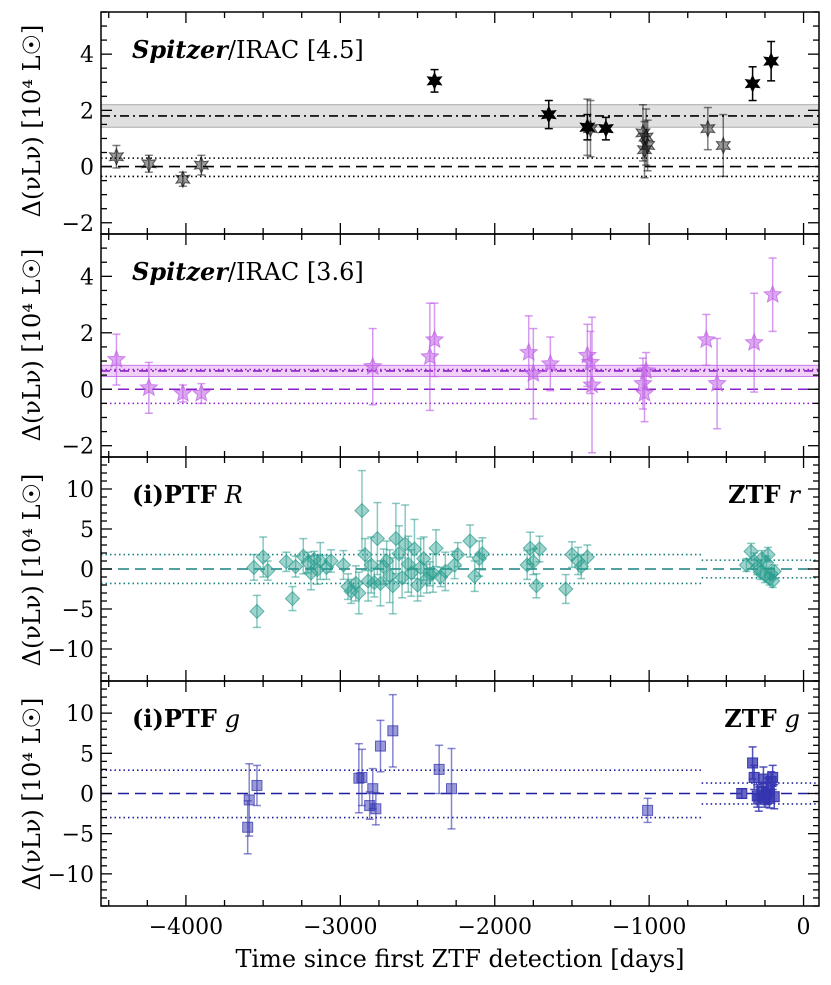 Image resolution: width=831 pixels, height=985 pixels. I want to click on panel-label: (i)PTF R, so click(187, 494).